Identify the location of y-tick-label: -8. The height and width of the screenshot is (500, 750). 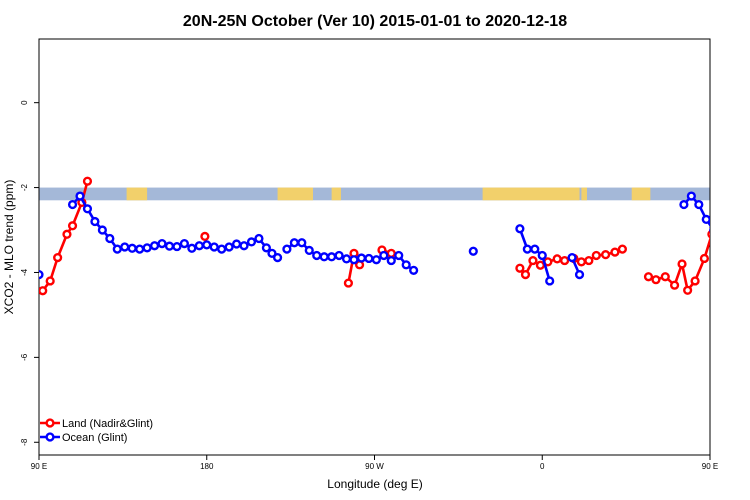
(24, 442).